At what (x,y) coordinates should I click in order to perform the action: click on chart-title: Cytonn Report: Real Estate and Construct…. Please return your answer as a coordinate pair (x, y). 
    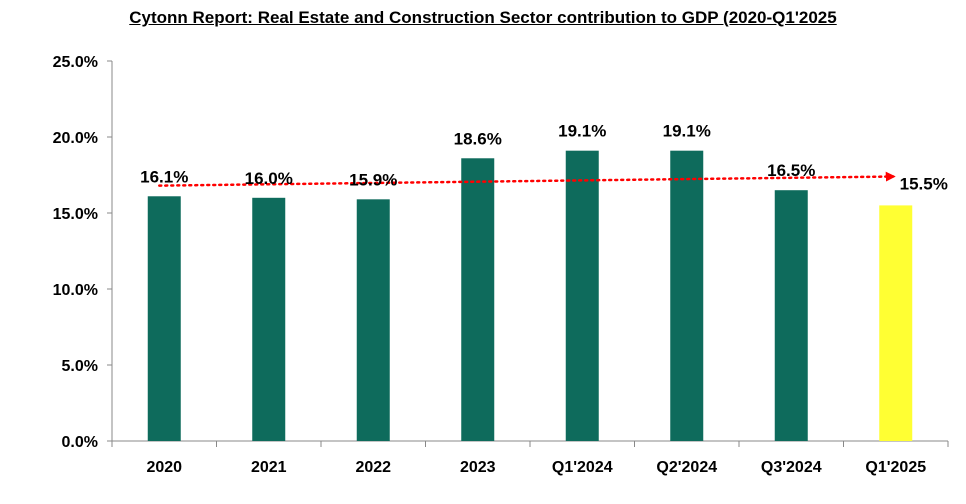
    Looking at the image, I should click on (483, 17).